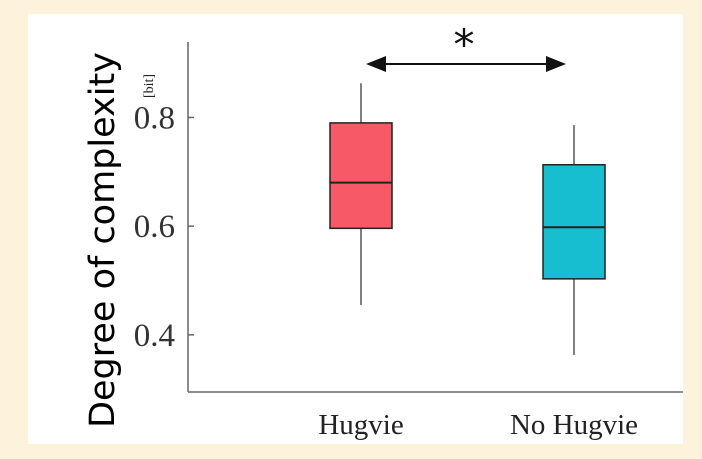 This screenshot has width=702, height=459. I want to click on y-tick-label: 0.8, so click(154, 118).